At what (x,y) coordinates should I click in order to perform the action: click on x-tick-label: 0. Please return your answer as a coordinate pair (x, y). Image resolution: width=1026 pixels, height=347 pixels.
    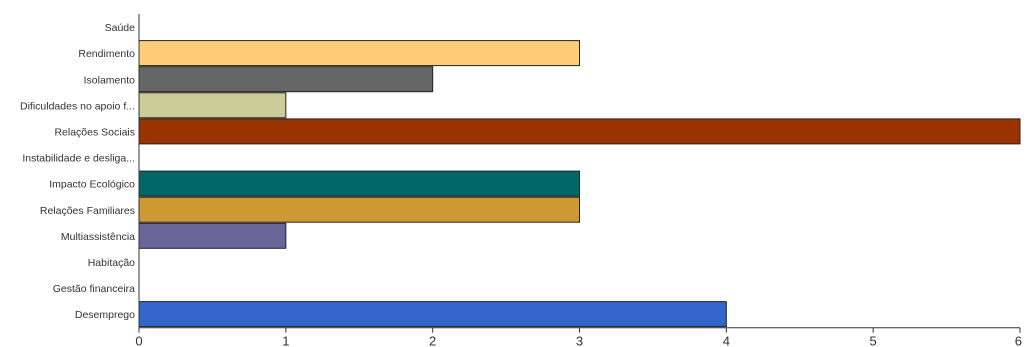
    Looking at the image, I should click on (138, 340).